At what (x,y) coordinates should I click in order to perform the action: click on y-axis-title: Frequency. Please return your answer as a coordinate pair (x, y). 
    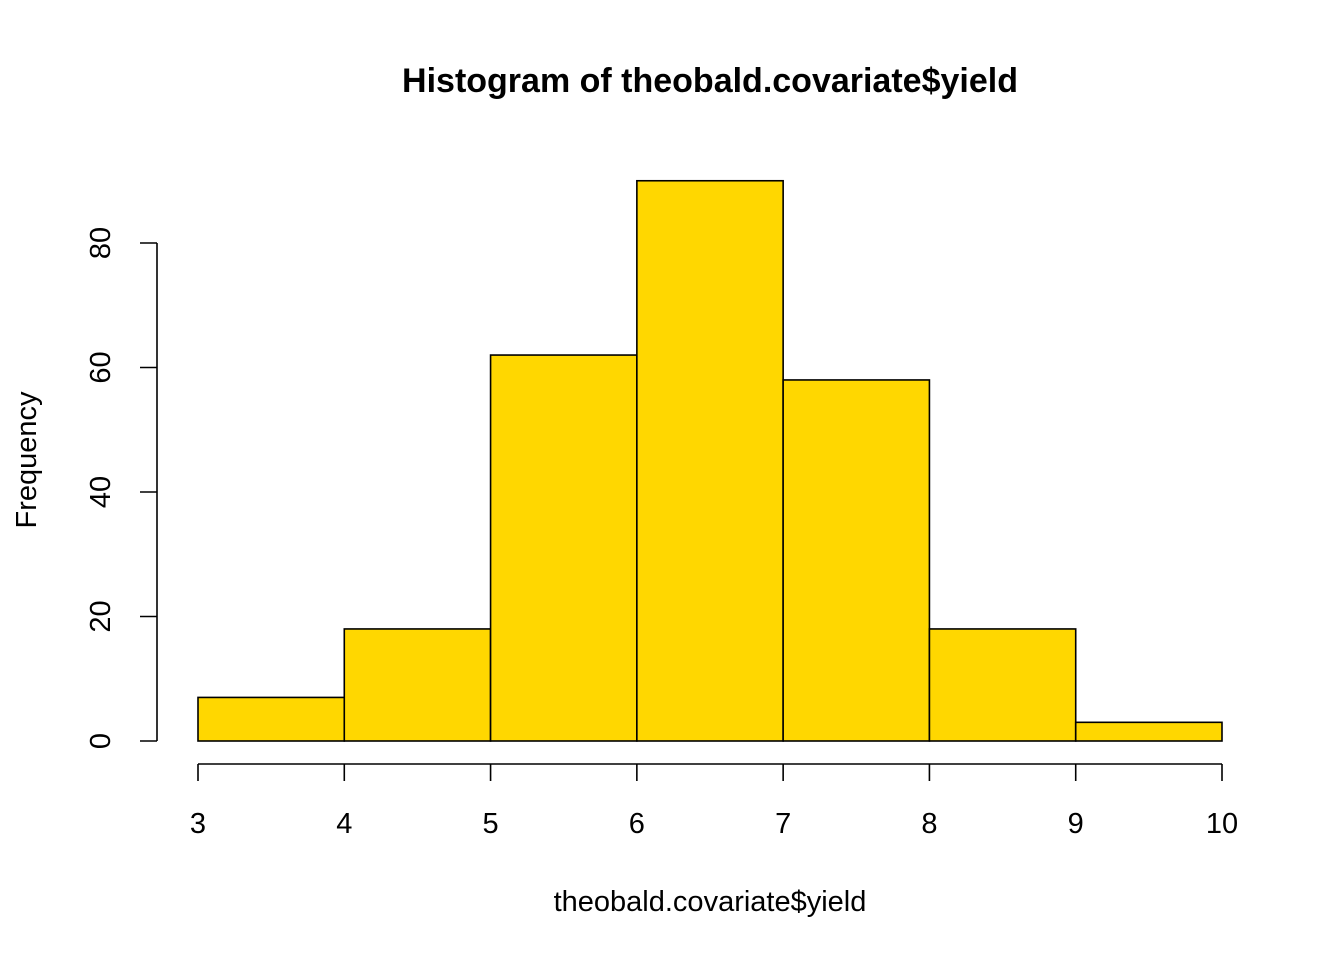
    Looking at the image, I should click on (27, 460).